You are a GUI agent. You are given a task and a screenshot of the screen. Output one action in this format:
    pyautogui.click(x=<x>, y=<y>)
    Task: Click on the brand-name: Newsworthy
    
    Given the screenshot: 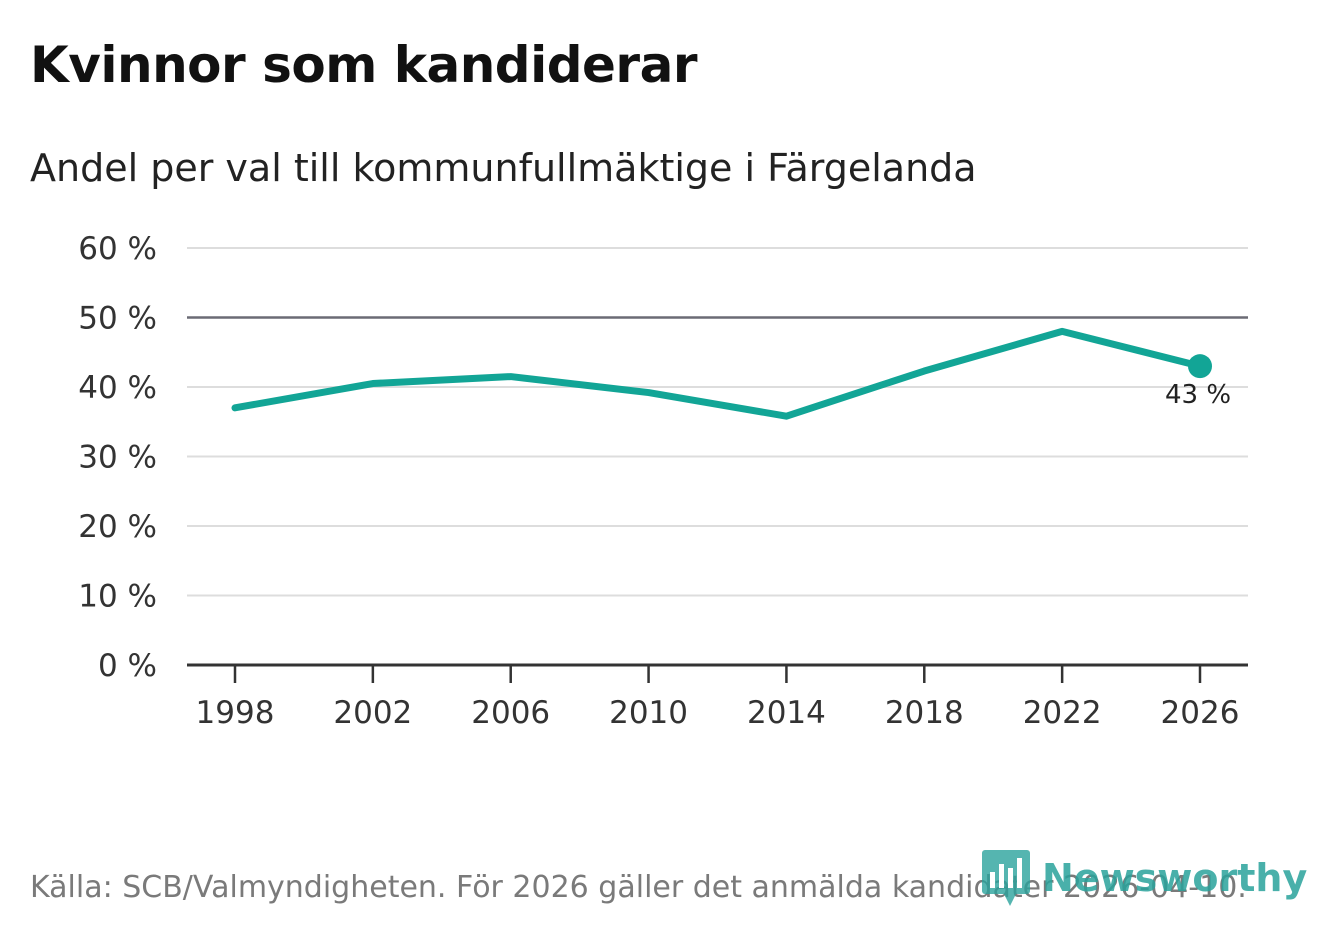 What is the action you would take?
    pyautogui.click(x=1175, y=878)
    